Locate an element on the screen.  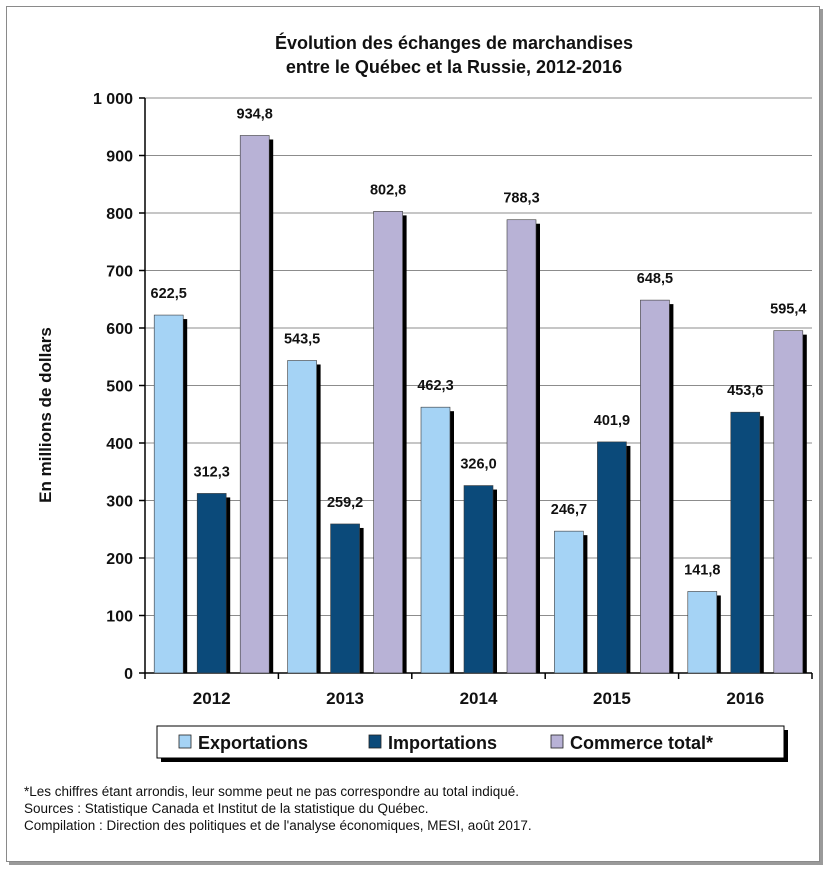
y-tick-label: 900 is located at coordinates (119, 157).